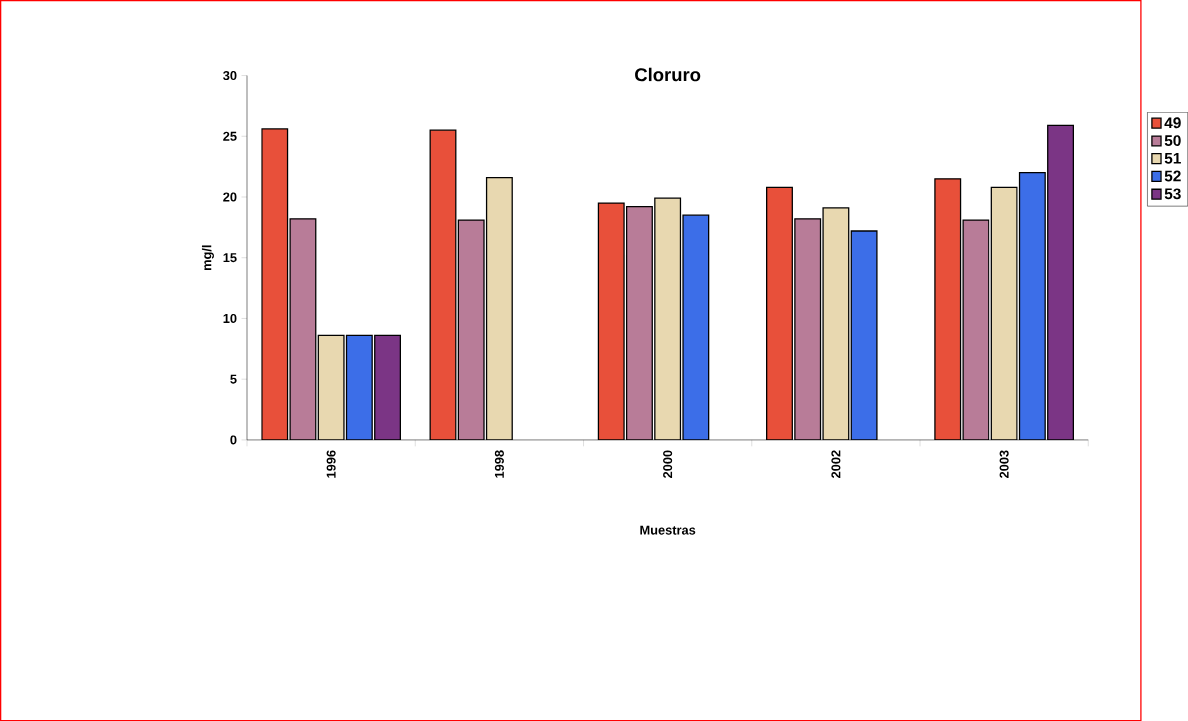 The width and height of the screenshot is (1188, 721). What do you see at coordinates (668, 530) in the screenshot?
I see `x-axis-title: Muestras` at bounding box center [668, 530].